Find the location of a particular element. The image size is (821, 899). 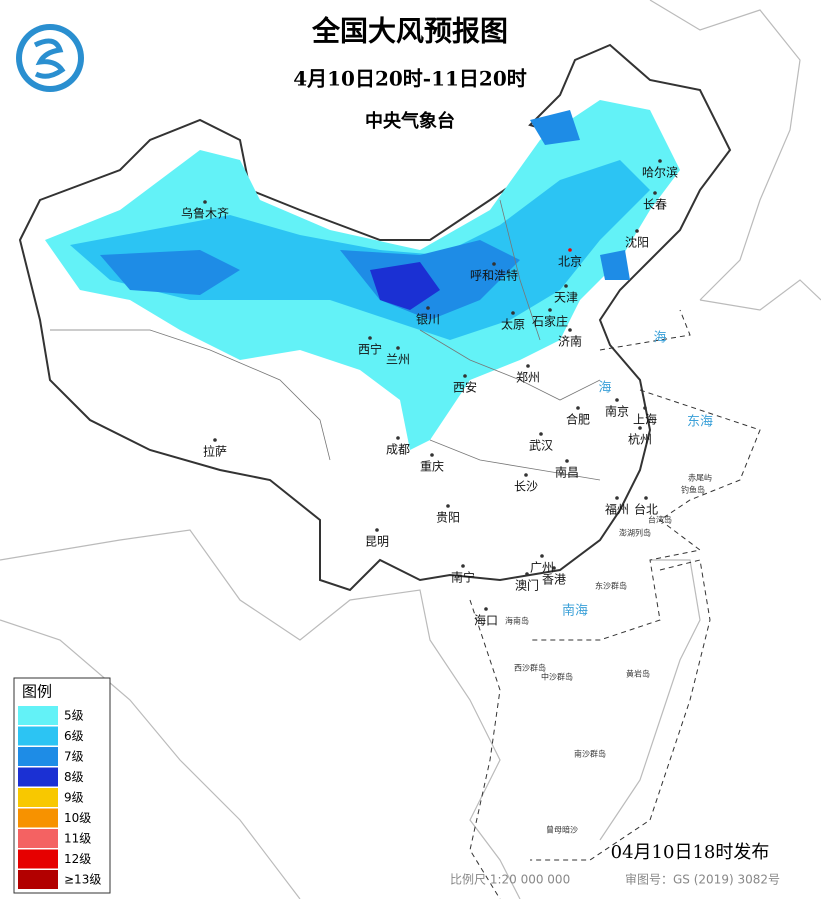

legend-title: 图例 is located at coordinates (37, 692).